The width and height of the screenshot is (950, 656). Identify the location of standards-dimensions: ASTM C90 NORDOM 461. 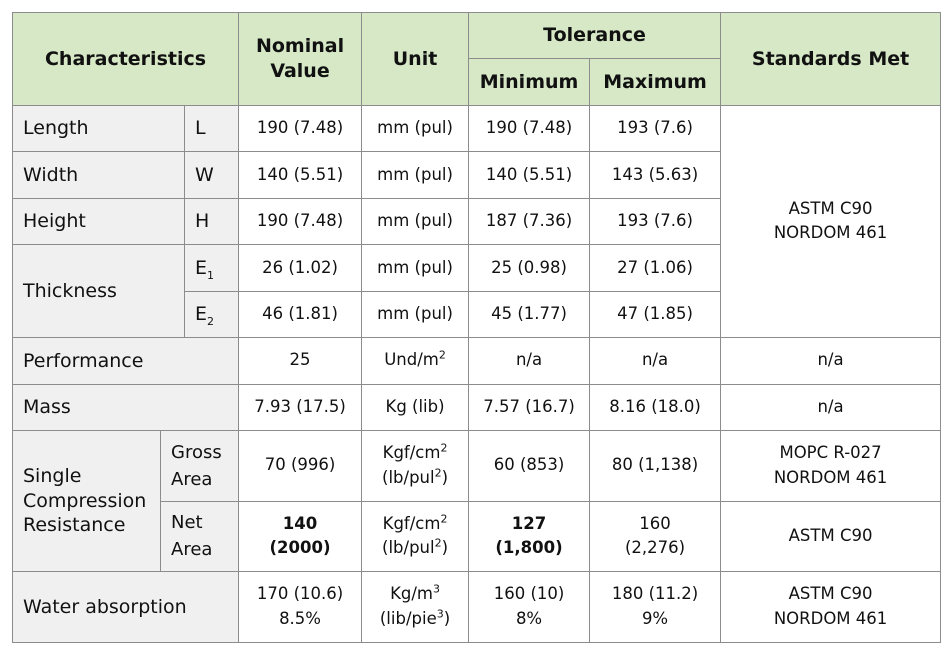
(831, 221).